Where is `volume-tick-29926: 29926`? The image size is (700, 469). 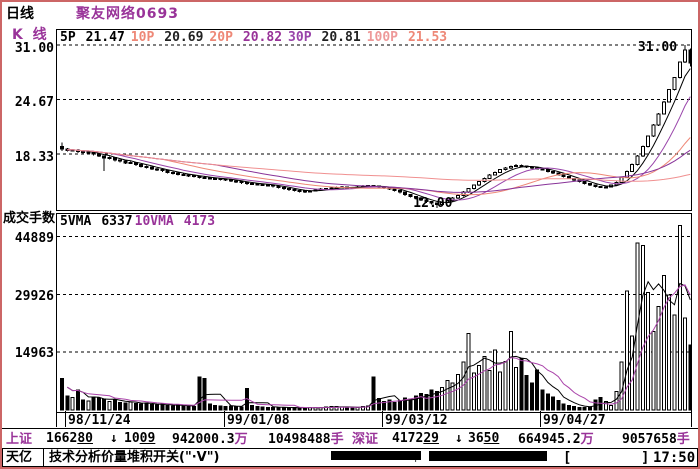 volume-tick-29926: 29926 is located at coordinates (34, 296).